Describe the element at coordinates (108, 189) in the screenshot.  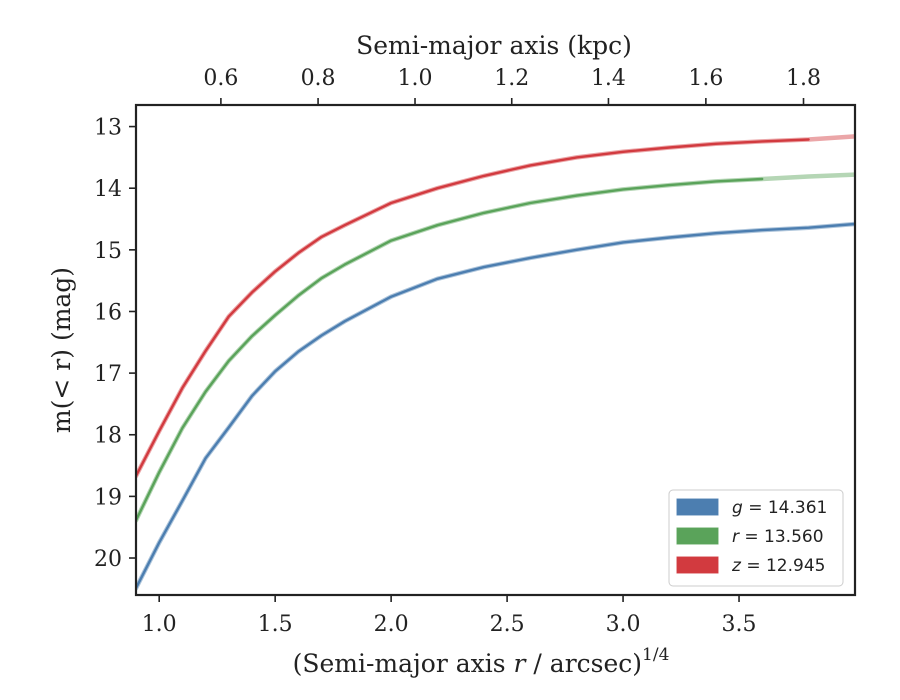
I see `y-tick-label: 14` at that location.